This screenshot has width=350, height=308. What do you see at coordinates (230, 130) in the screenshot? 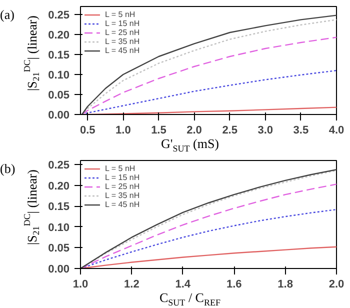
I see `x-tick-label: 2.5` at bounding box center [230, 130].